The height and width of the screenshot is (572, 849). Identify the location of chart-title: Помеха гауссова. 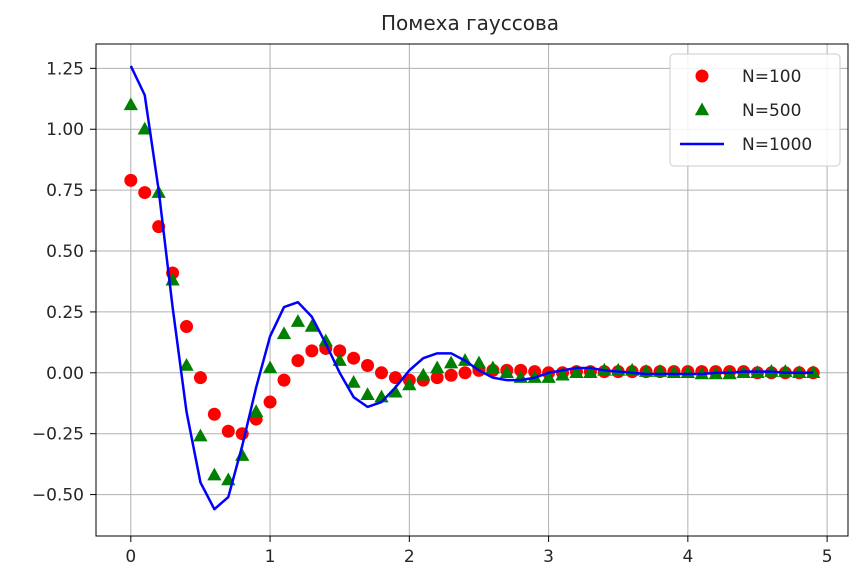
(470, 23).